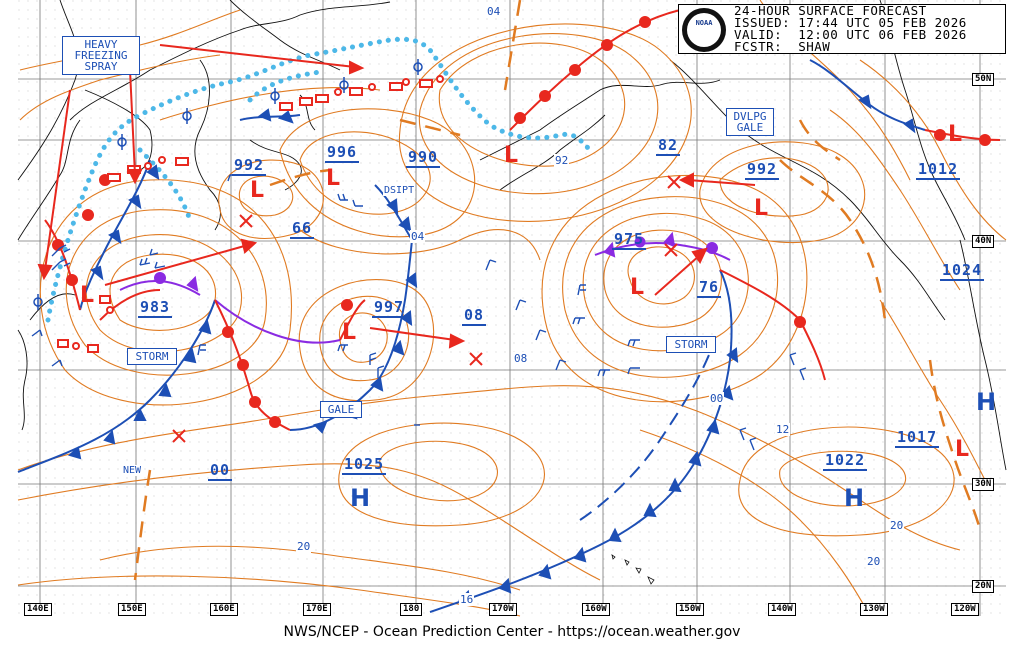 Image resolution: width=1024 pixels, height=652 pixels. I want to click on lon-label: 120W, so click(965, 609).